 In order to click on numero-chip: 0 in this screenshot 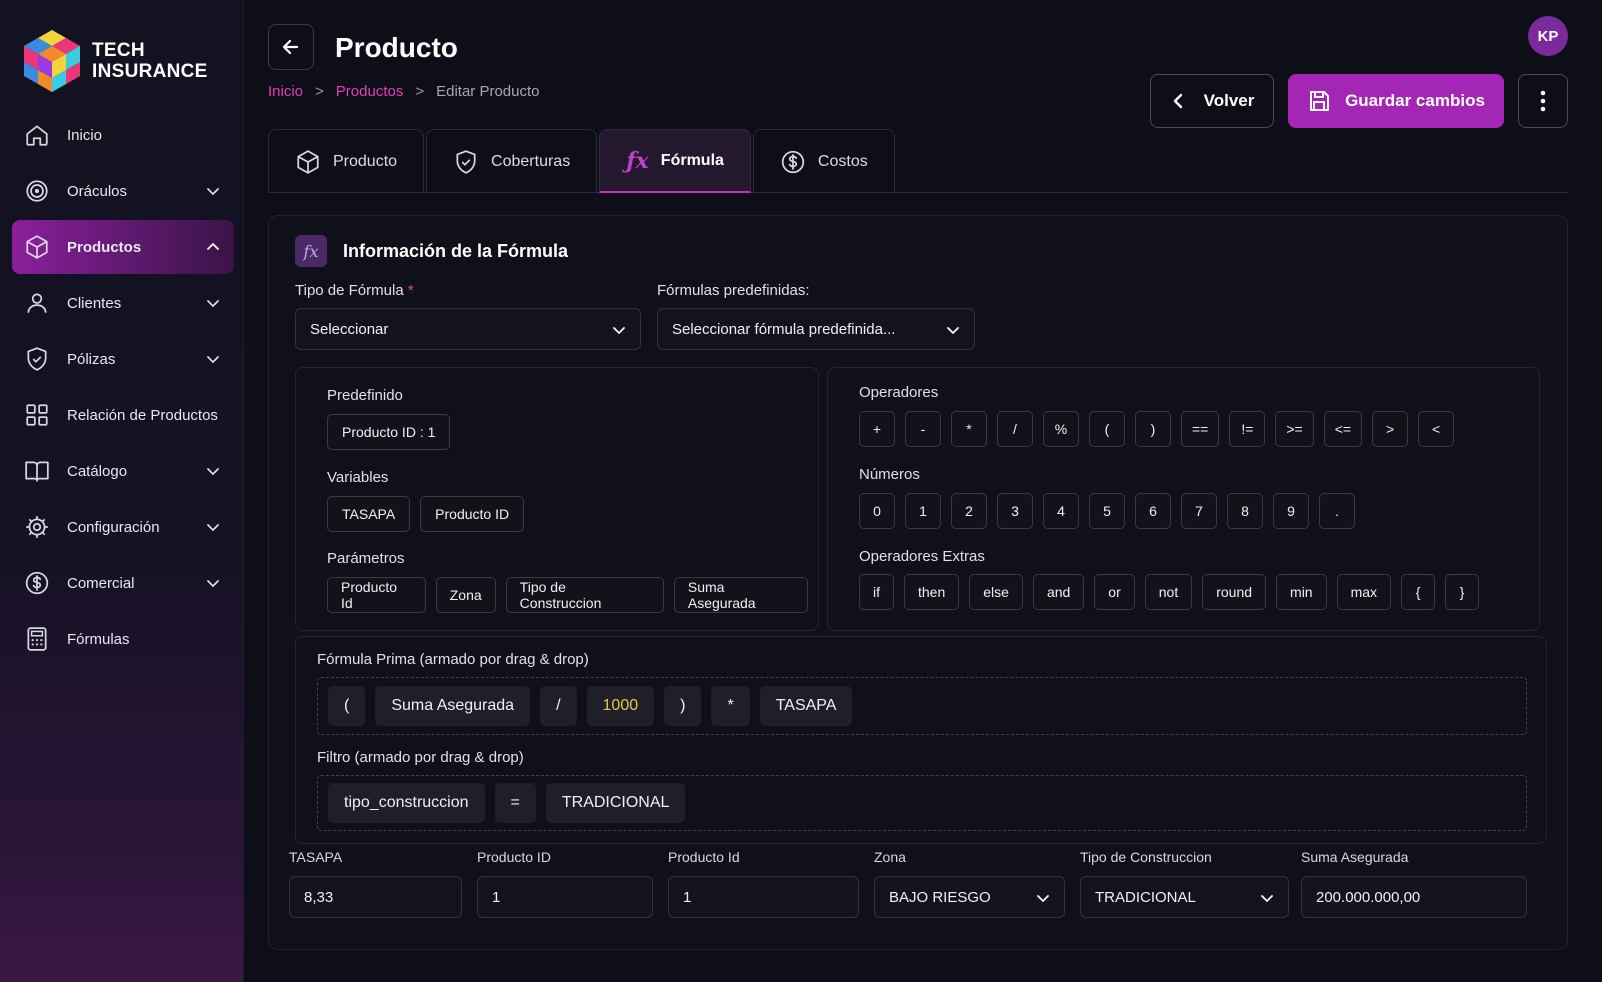, I will do `click(877, 511)`.